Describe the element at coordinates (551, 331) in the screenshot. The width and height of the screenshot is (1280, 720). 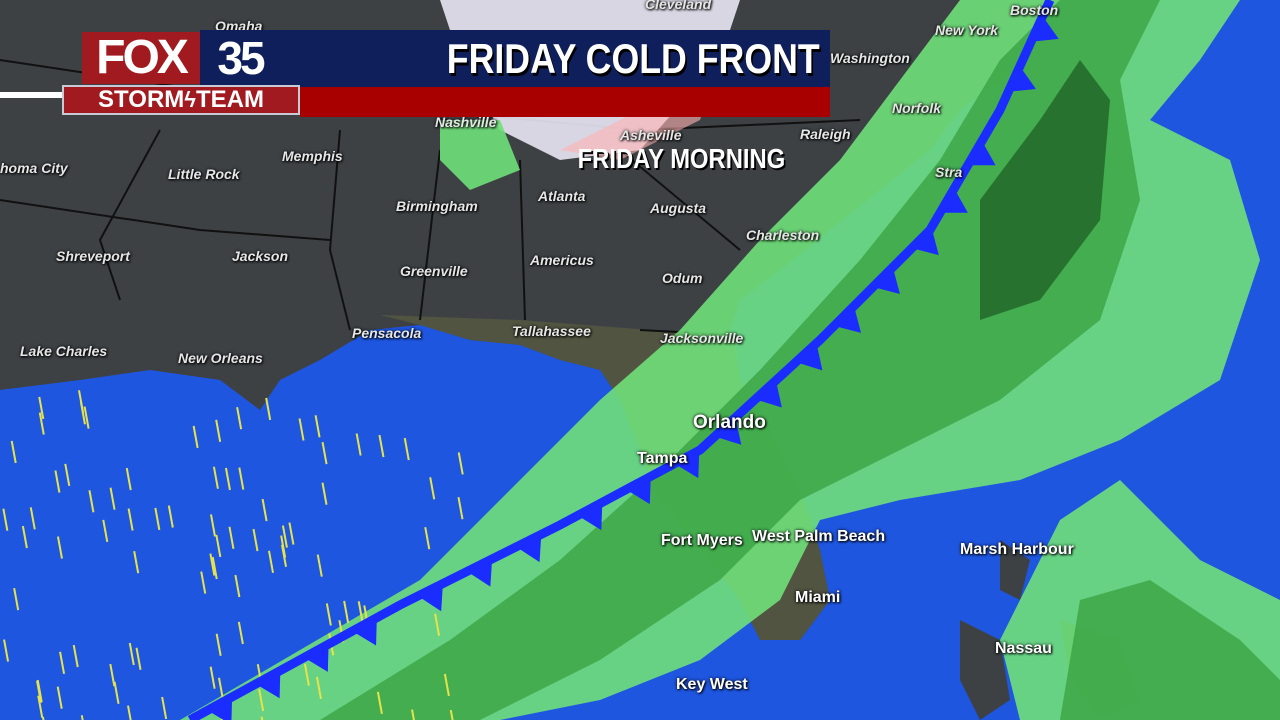
I see `city-label: Tallahassee` at that location.